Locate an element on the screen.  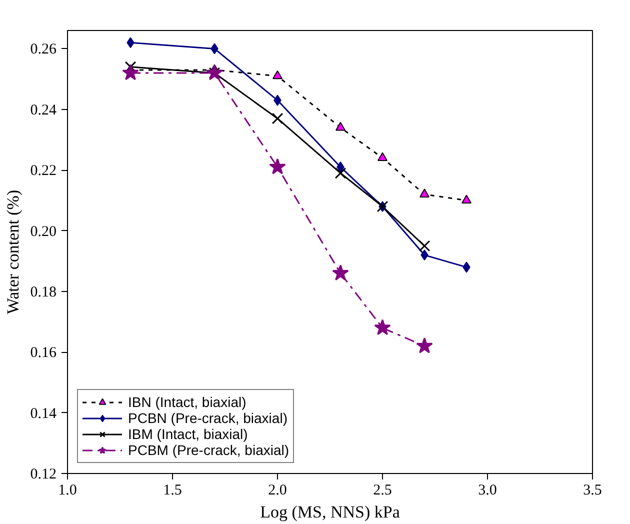
legend-label: PCBN (Pre-crack, biaxial) is located at coordinates (208, 418).